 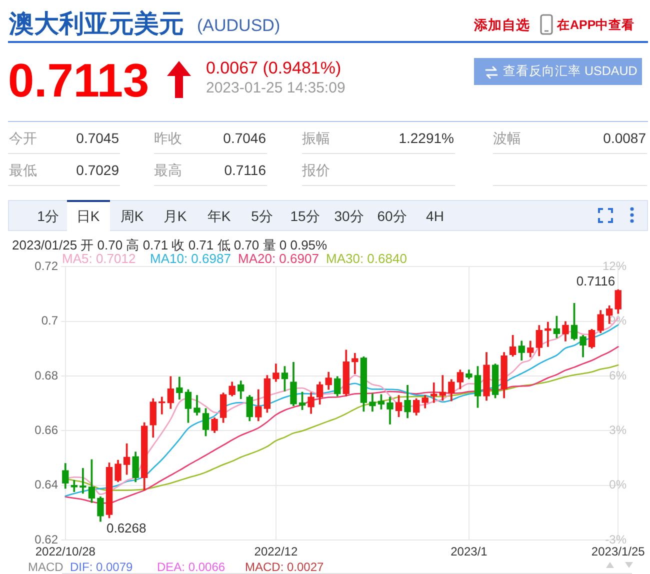 I want to click on text: 5分, so click(x=262, y=216).